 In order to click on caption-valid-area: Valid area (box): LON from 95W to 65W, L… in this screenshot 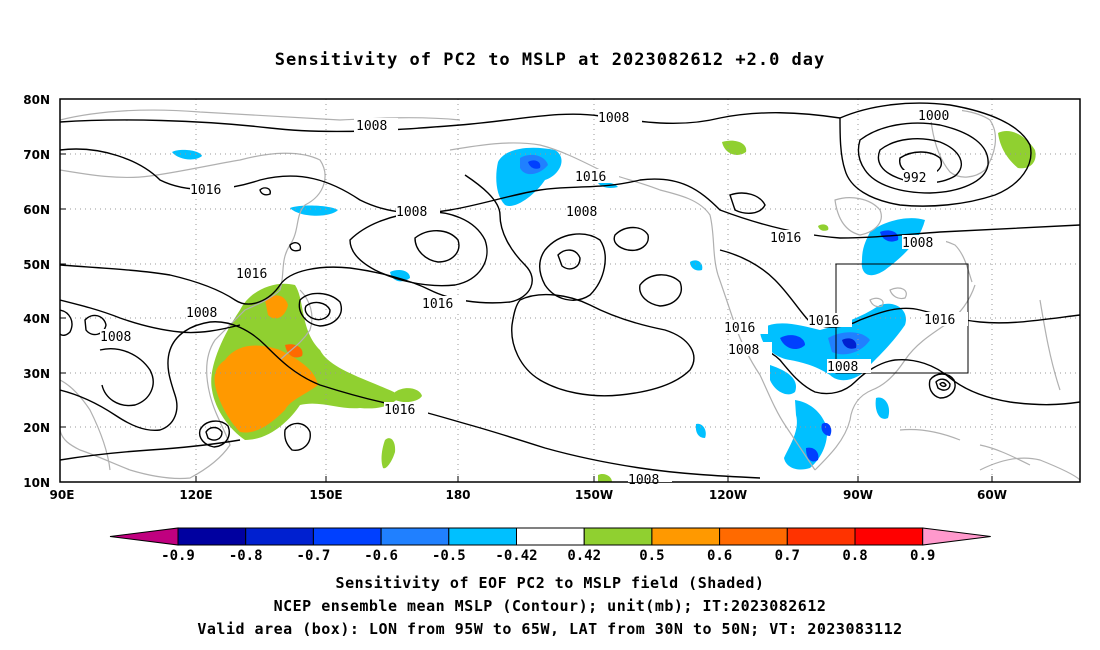, I will do `click(550, 629)`.